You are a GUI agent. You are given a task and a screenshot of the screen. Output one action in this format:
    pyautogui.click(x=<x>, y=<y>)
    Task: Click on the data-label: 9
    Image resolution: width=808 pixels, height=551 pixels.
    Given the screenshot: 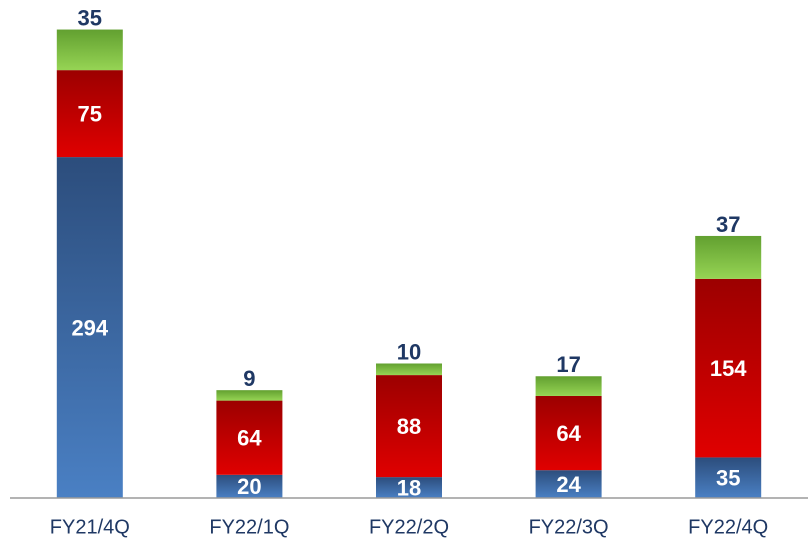 What is the action you would take?
    pyautogui.click(x=249, y=378)
    